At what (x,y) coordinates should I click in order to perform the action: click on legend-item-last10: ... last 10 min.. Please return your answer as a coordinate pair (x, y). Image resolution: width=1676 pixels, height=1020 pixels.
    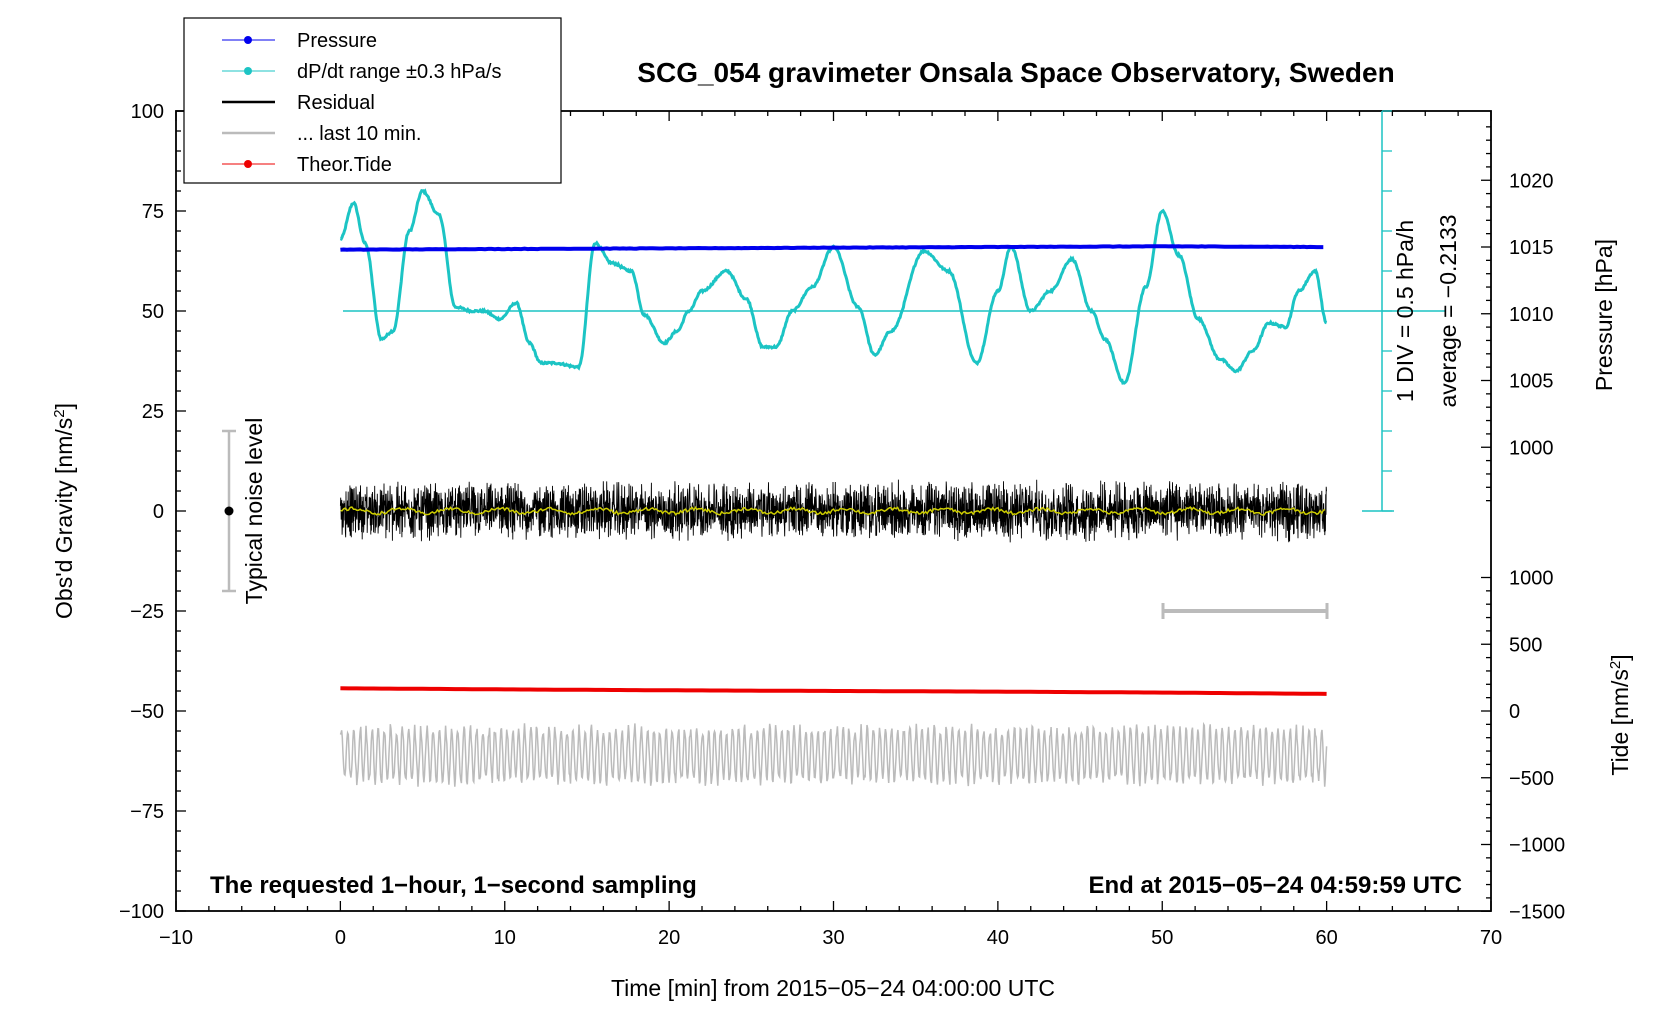
    Looking at the image, I should click on (322, 134).